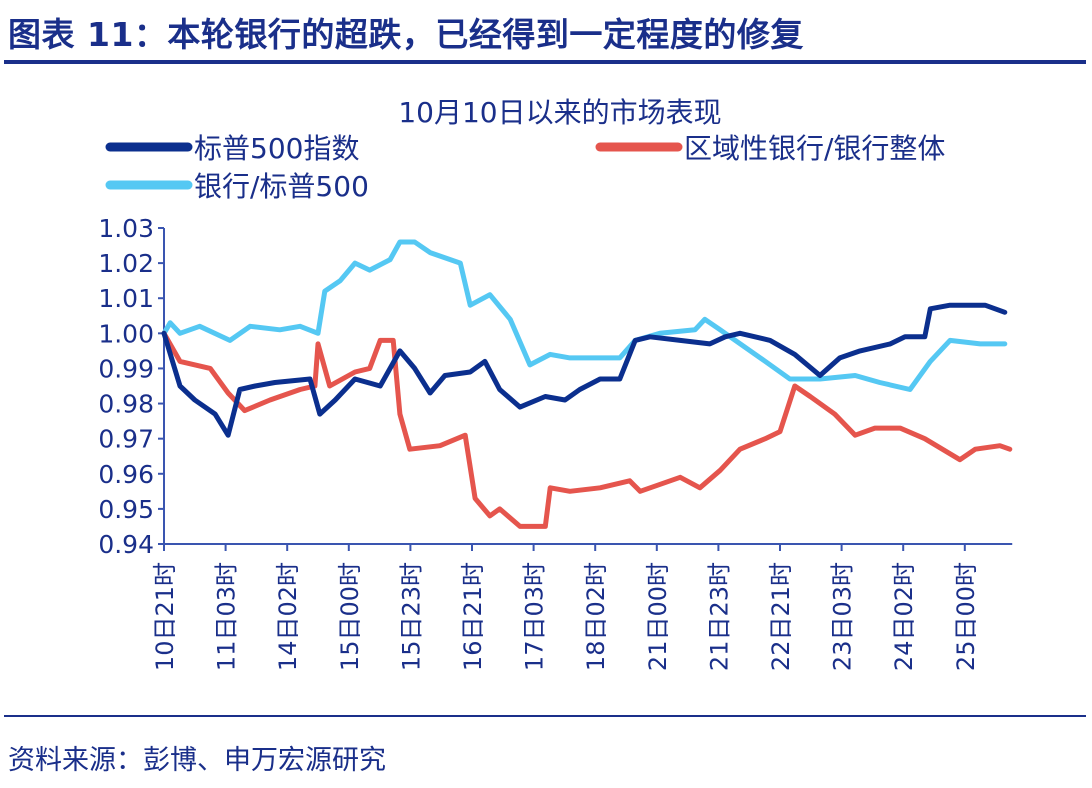 The width and height of the screenshot is (1092, 788). Describe the element at coordinates (288, 616) in the screenshot. I see `x-tick-label: 14日02时` at that location.